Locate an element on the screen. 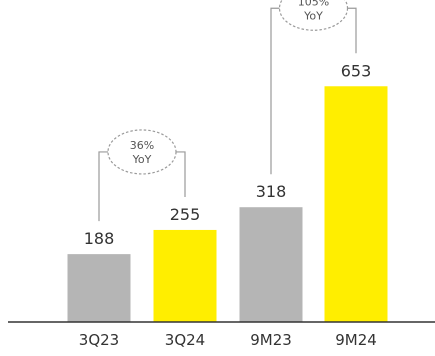  value-label-9m24: 653 is located at coordinates (356, 70).